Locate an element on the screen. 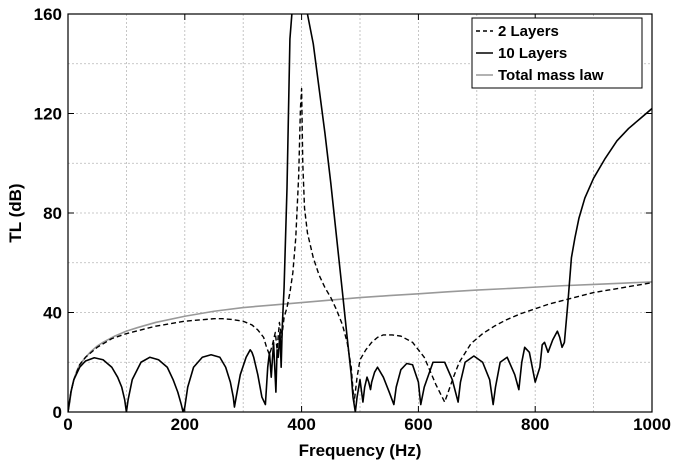 Image resolution: width=676 pixels, height=463 pixels. y-tick-label: 120 is located at coordinates (48, 114).